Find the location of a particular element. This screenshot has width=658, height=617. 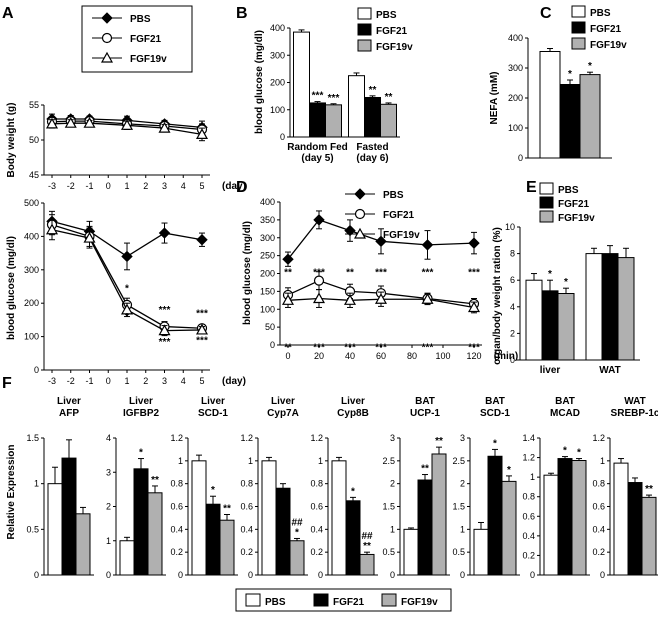

panel-f-mcad-y-tick-label: 1 is located at coordinates (532, 477).